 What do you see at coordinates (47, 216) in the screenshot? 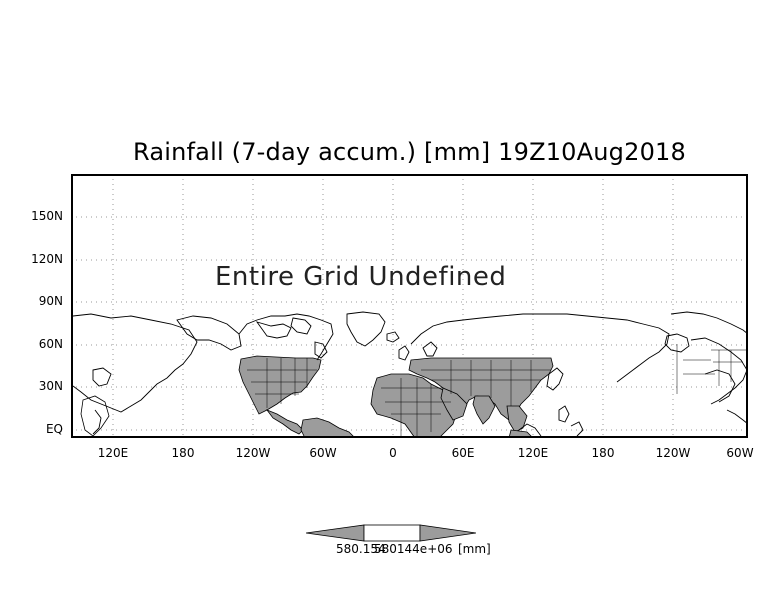
I see `lat-label: 150N` at bounding box center [47, 216].